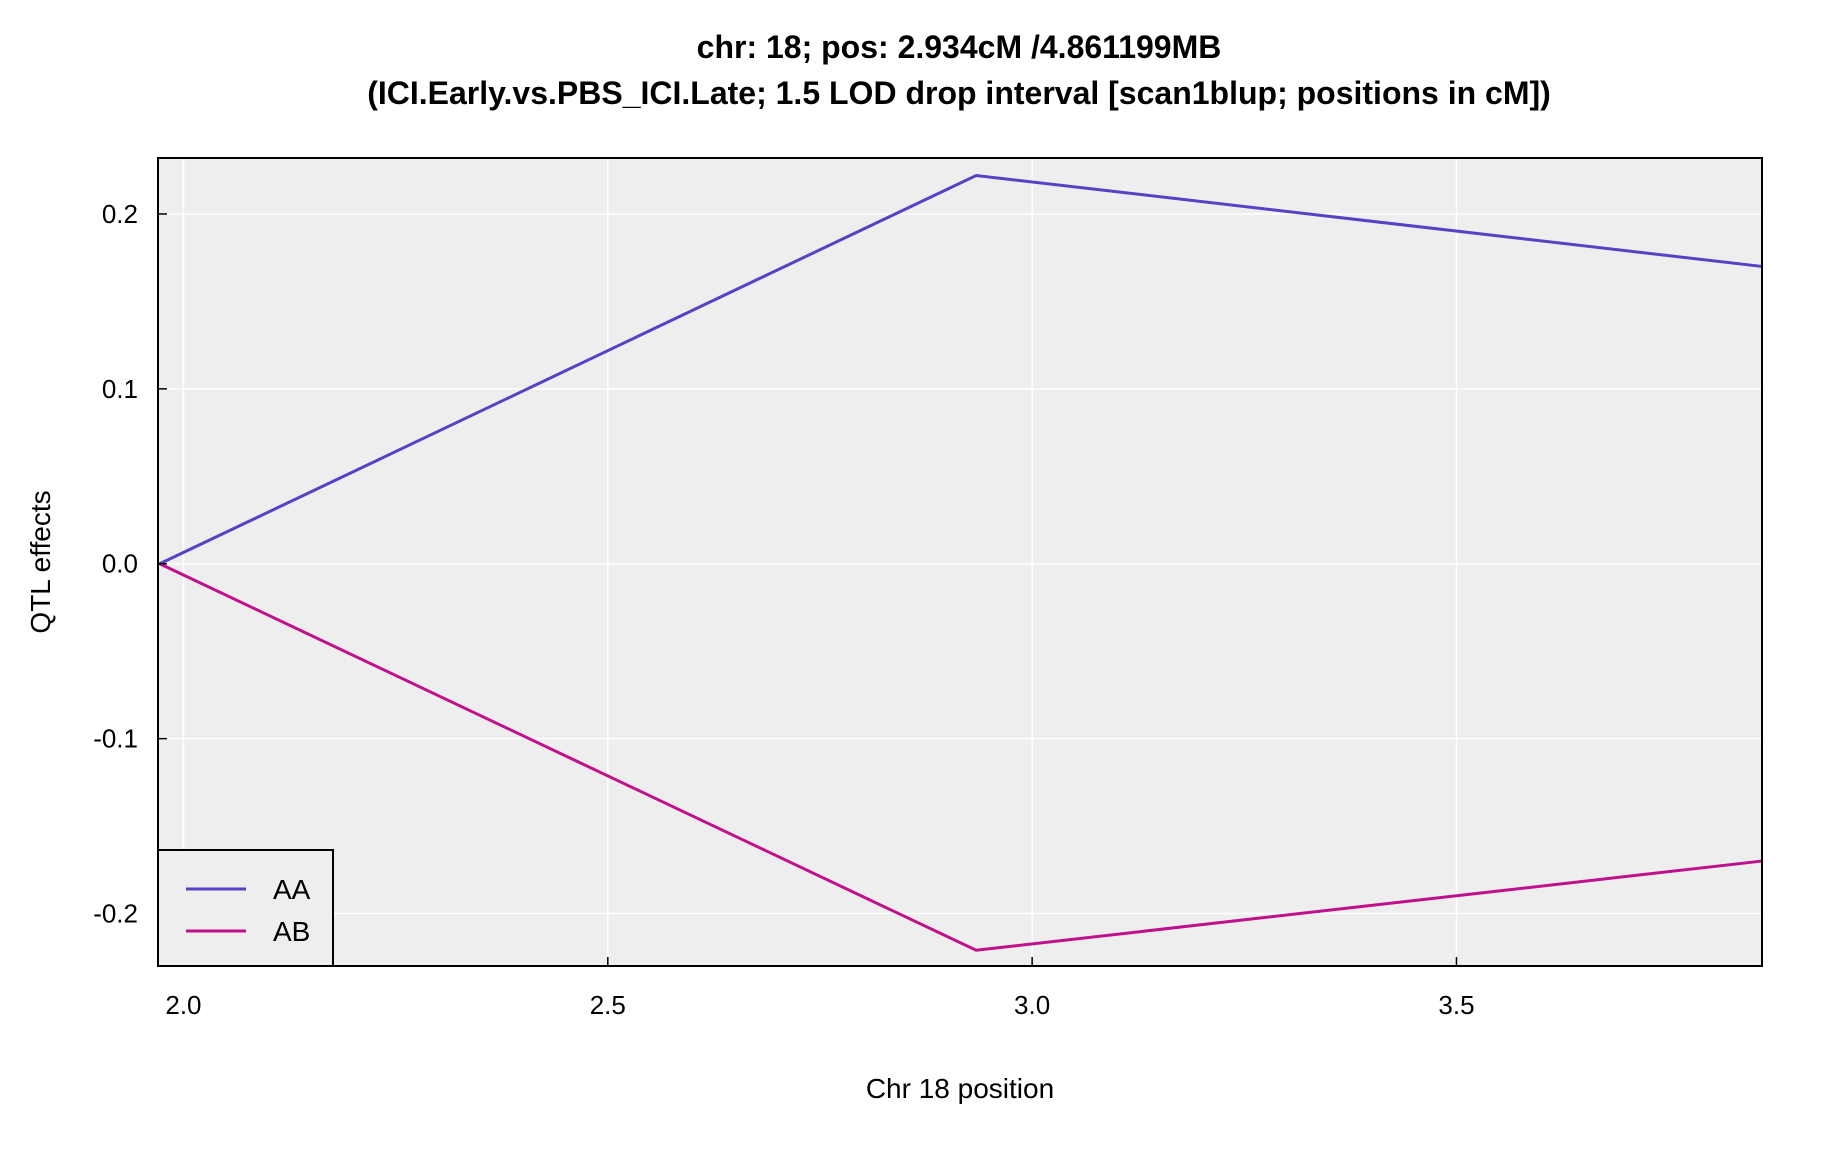 The image size is (1824, 1152). I want to click on chart-title-line1: chr: 18; pos: 2.934cM /4.861199MB, so click(959, 47).